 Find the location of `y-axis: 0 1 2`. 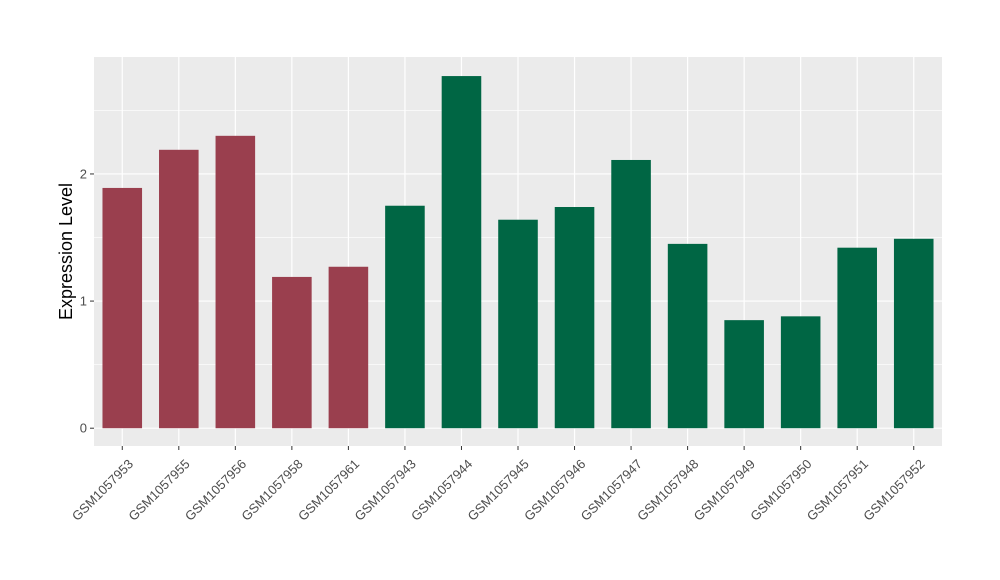

y-axis: 0 1 2 is located at coordinates (87, 301).